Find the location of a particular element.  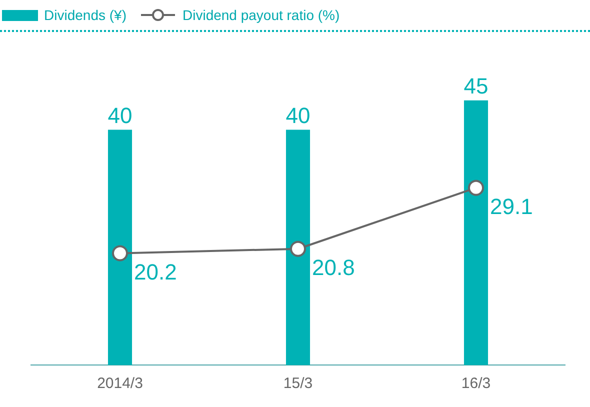

x-tick-label: 15/3 is located at coordinates (298, 383).